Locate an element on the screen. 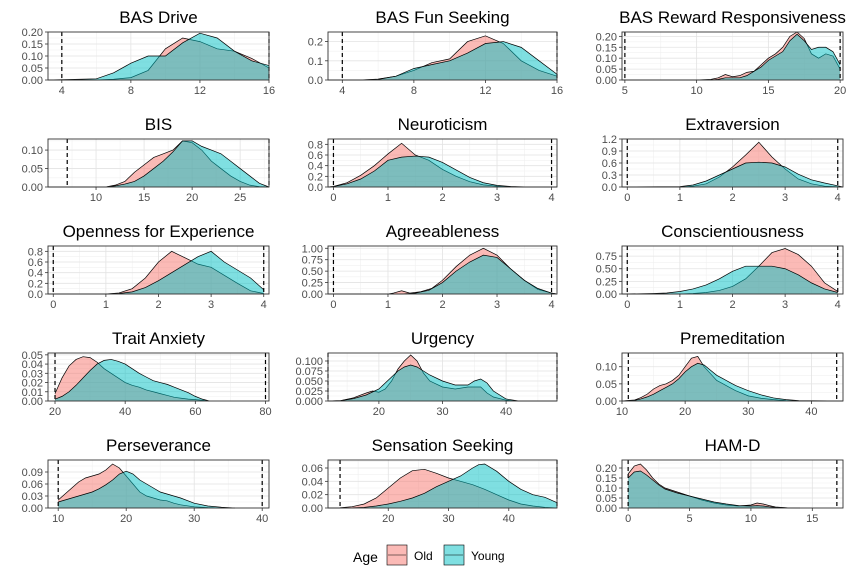  panel-border-bas-reward-responsiveness is located at coordinates (732, 56).